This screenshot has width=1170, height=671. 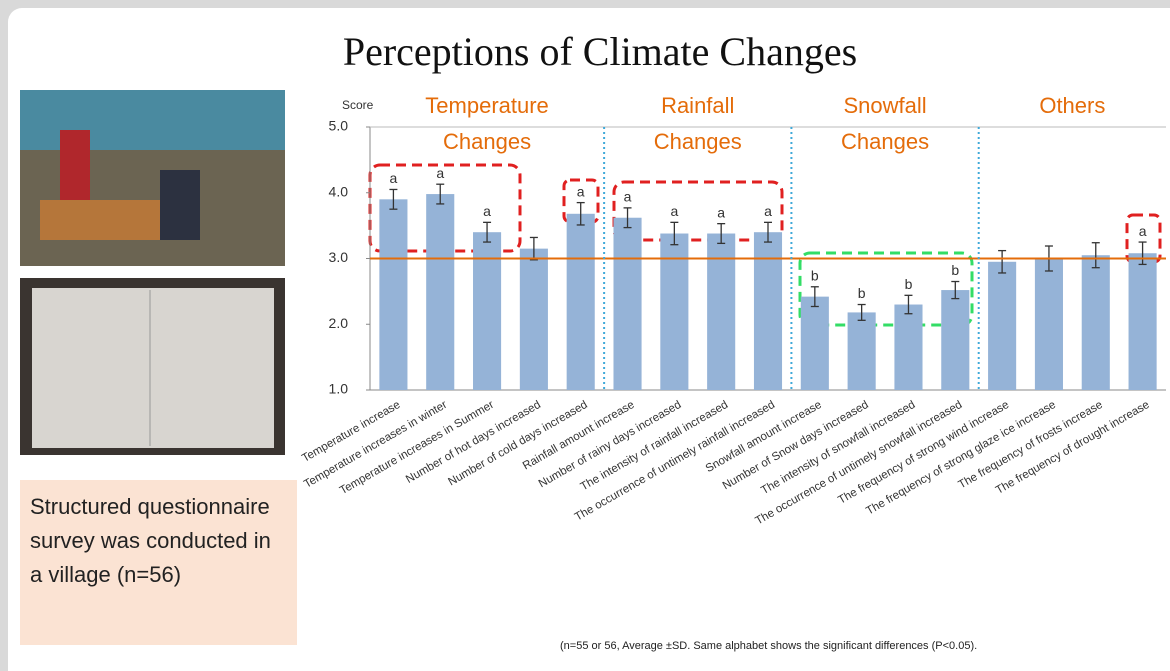 I want to click on group-label: Rainfall Changes, so click(x=697, y=123).